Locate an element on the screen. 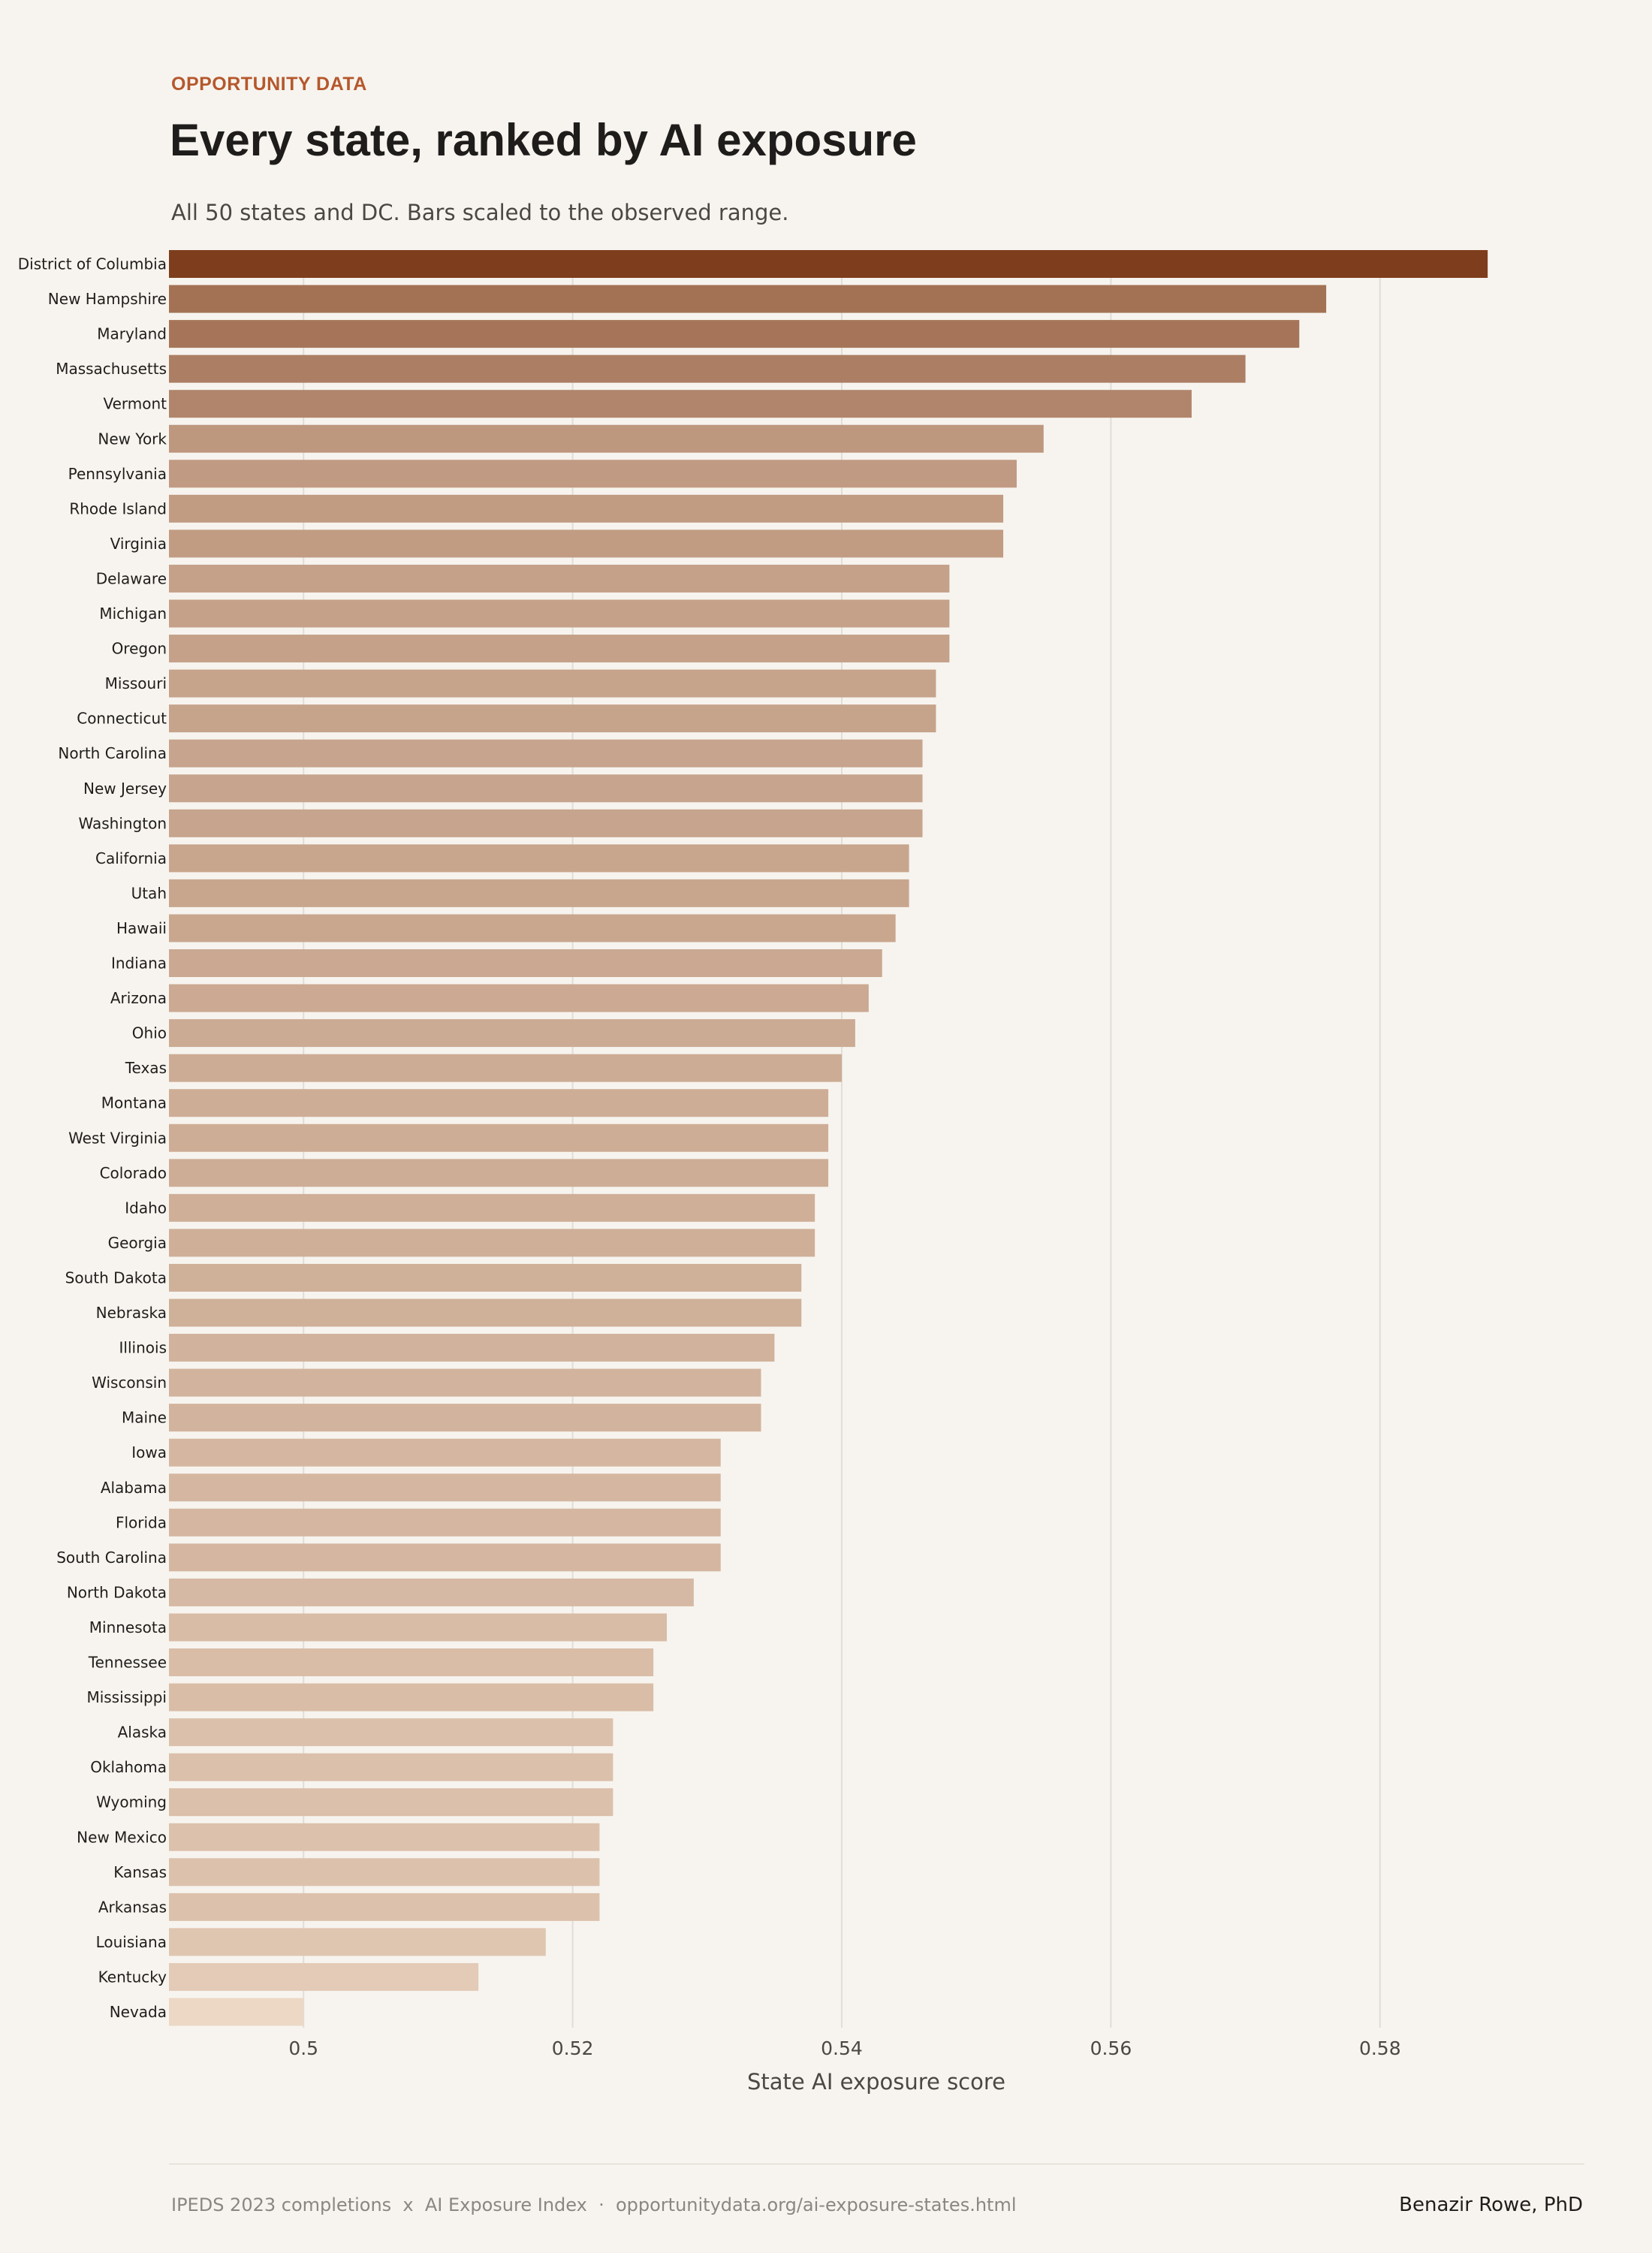 This screenshot has width=1652, height=2253. category-label: New York is located at coordinates (132, 439).